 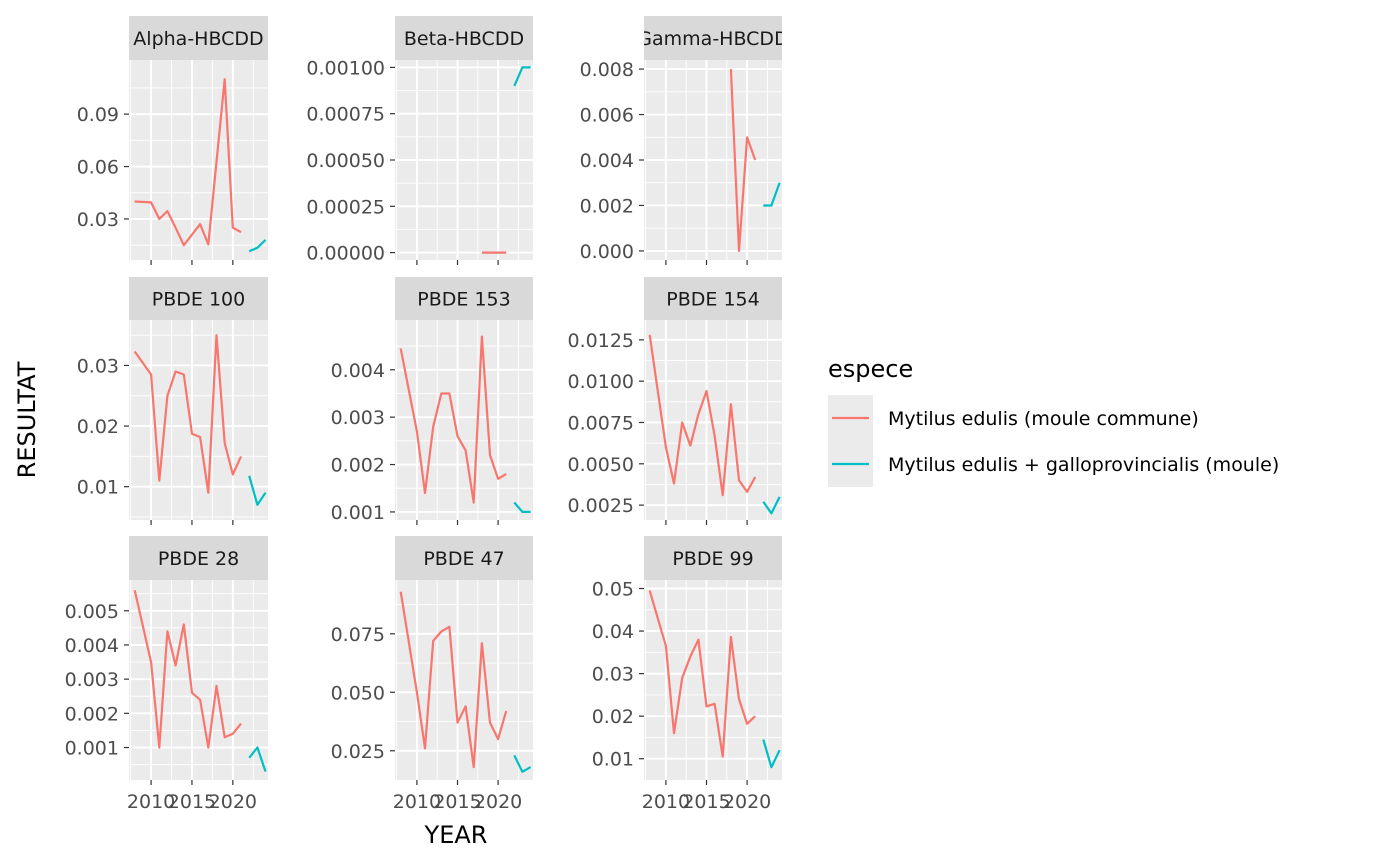 What do you see at coordinates (613, 632) in the screenshot?
I see `y-tick-label: 0.04` at bounding box center [613, 632].